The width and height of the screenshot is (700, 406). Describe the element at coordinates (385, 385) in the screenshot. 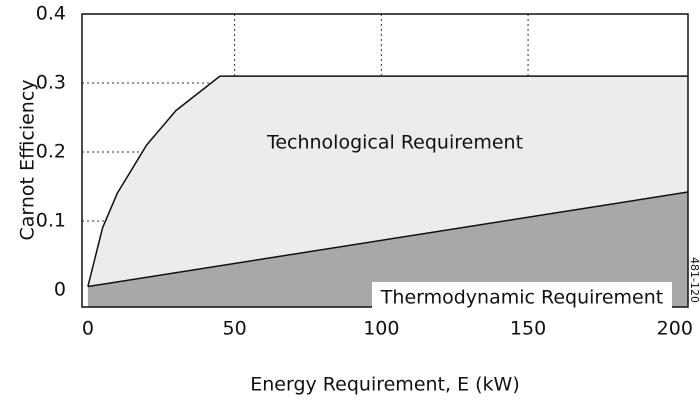

I see `x-axis-label: Energy Requirement, E (kW)` at that location.